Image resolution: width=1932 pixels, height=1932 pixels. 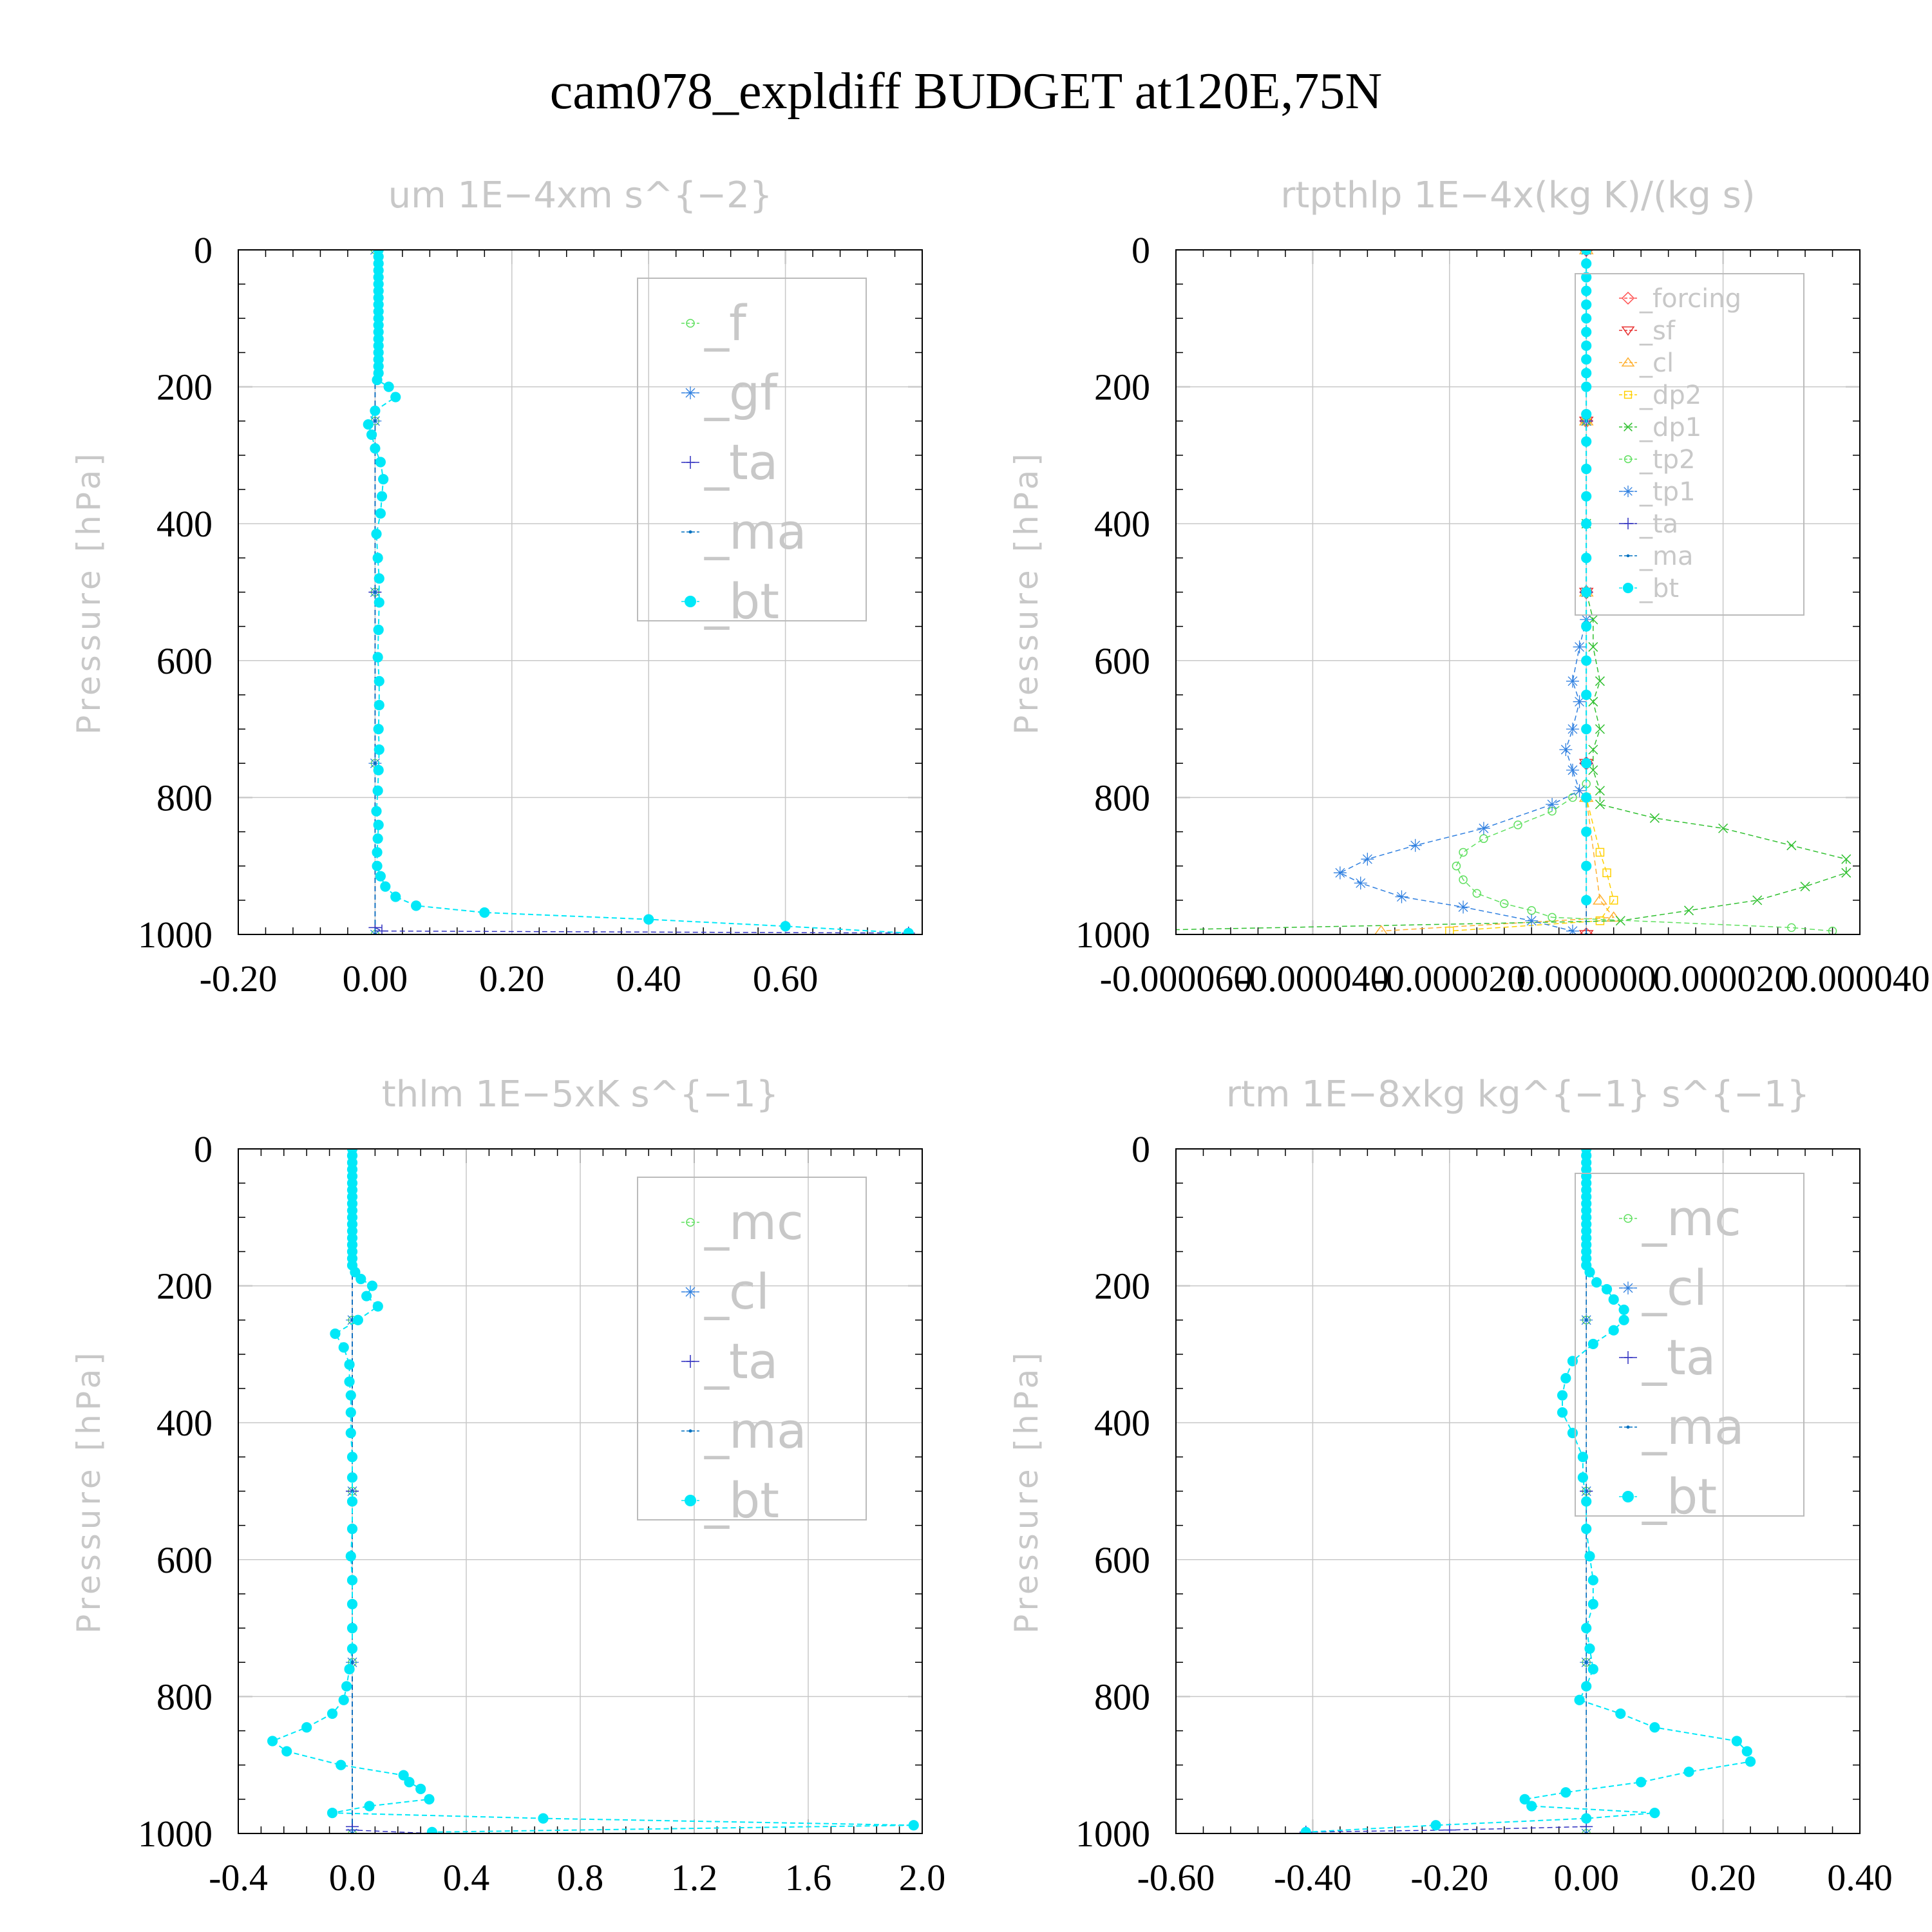 What do you see at coordinates (1657, 492) in the screenshot?
I see `legend-entry: _tp1` at bounding box center [1657, 492].